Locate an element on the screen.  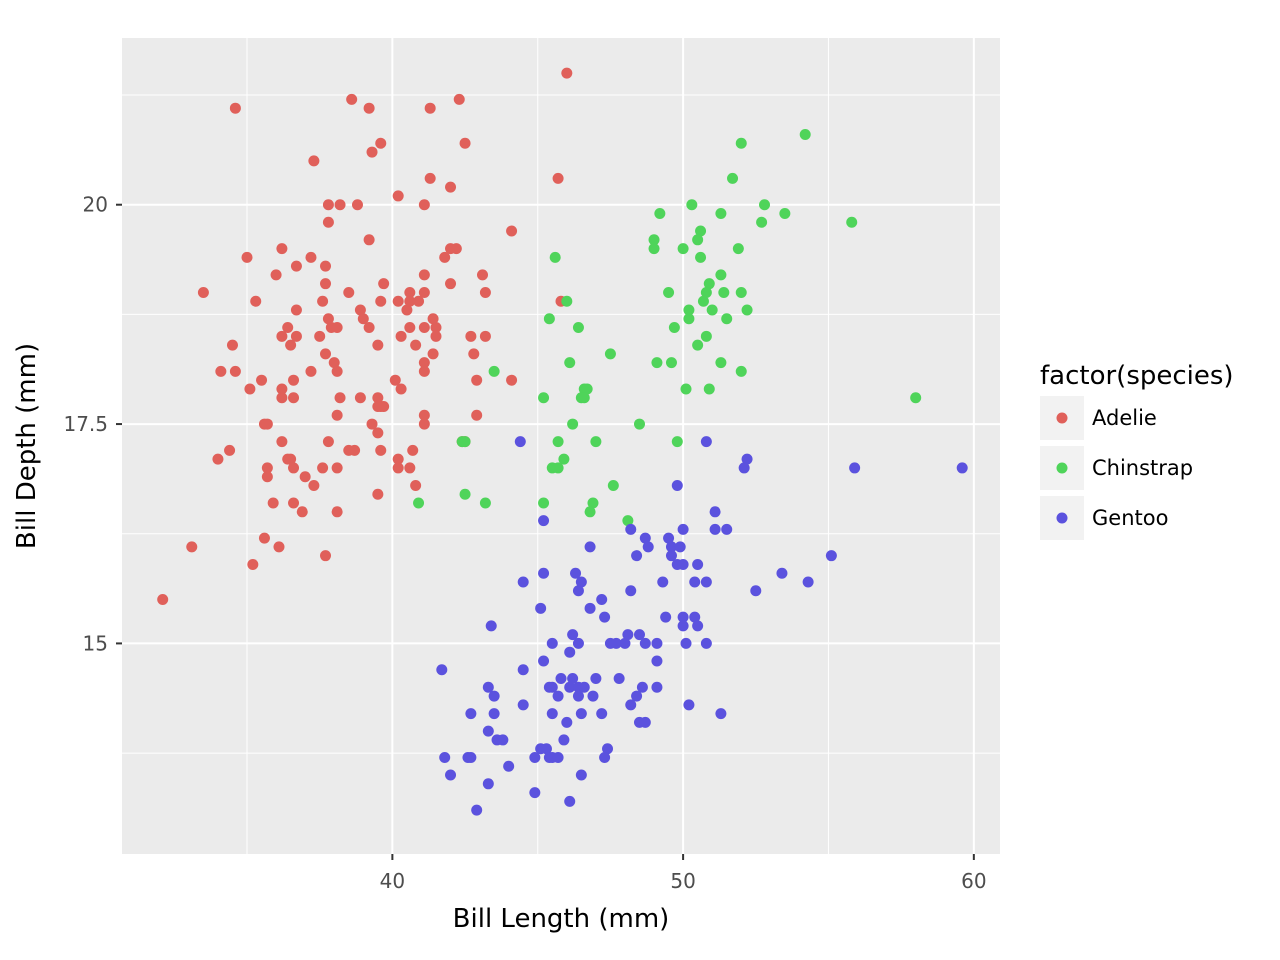
y-axis: 15 17.5 20 is located at coordinates (92, 424).